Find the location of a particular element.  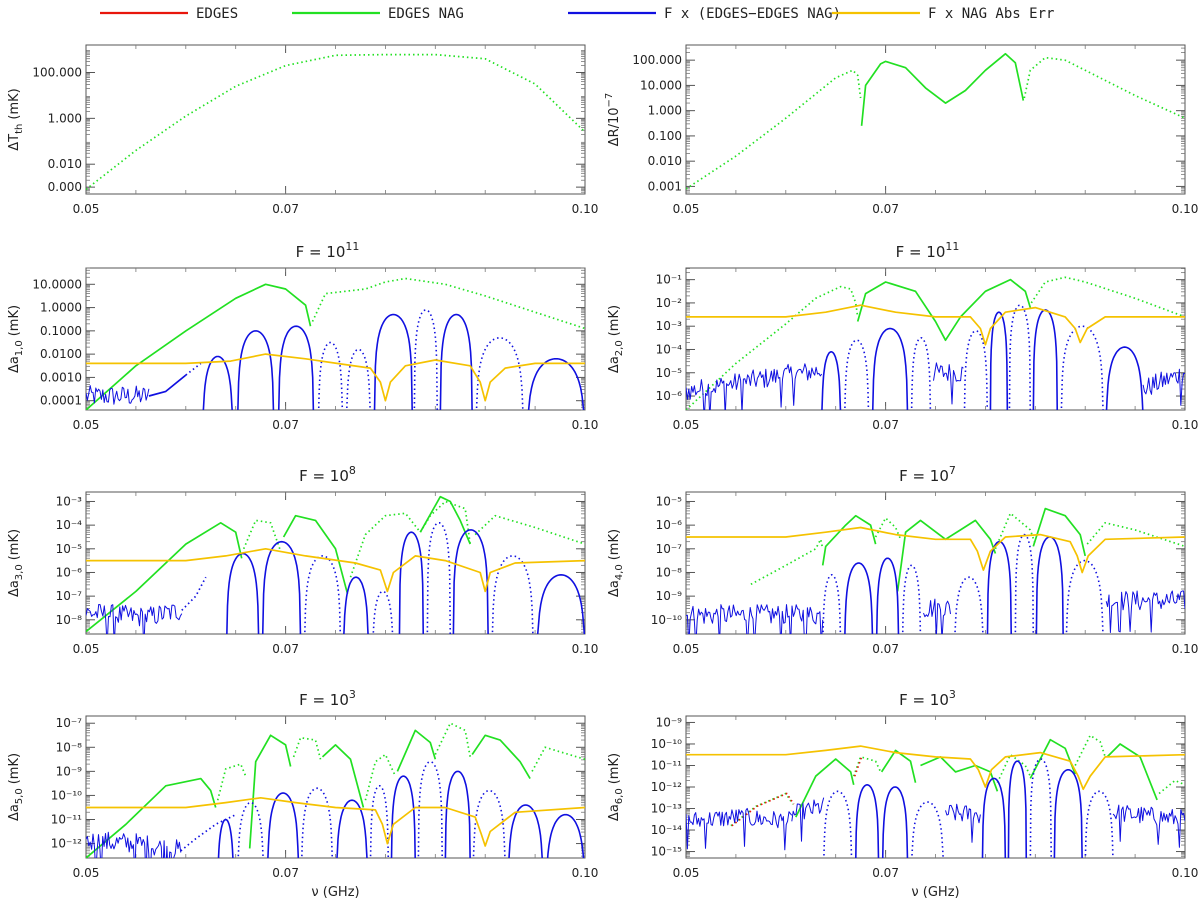

y-axis-label: ΔR/10−7 is located at coordinates (613, 120).